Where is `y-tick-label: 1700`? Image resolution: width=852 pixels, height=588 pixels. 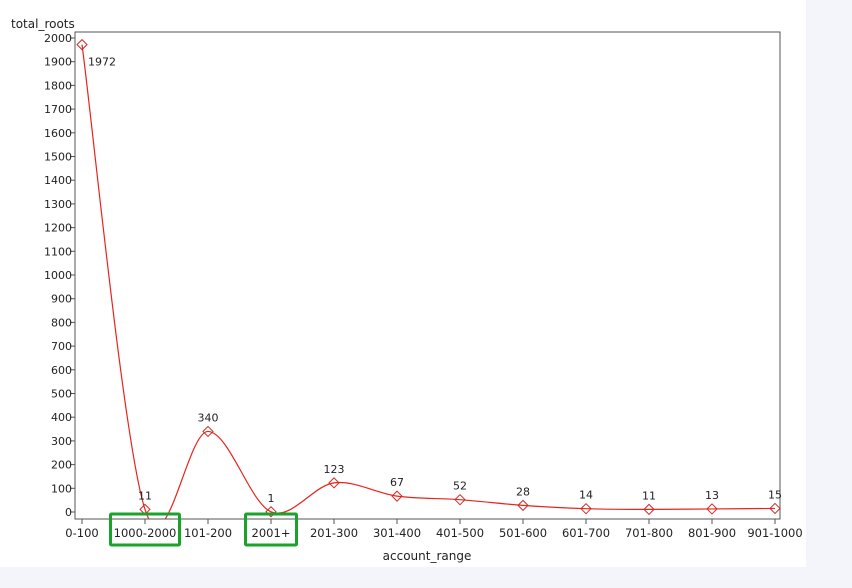 y-tick-label: 1700 is located at coordinates (58, 109).